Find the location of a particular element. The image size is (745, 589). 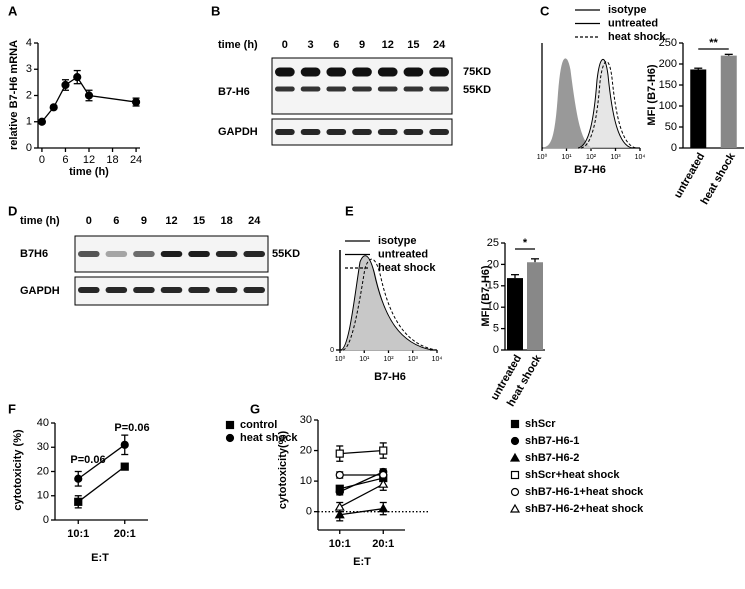

x-tick-label: 12 is located at coordinates (89, 160).